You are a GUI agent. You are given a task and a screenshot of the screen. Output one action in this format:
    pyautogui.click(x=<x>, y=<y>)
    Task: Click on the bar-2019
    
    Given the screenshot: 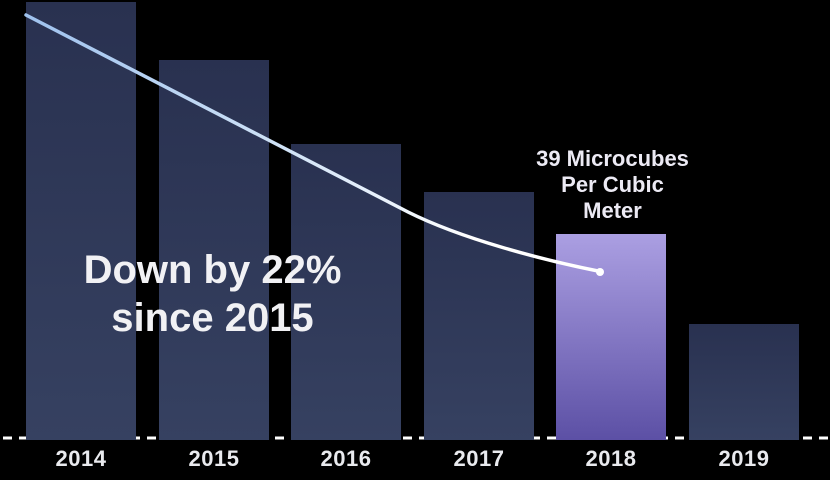 What is the action you would take?
    pyautogui.click(x=744, y=382)
    